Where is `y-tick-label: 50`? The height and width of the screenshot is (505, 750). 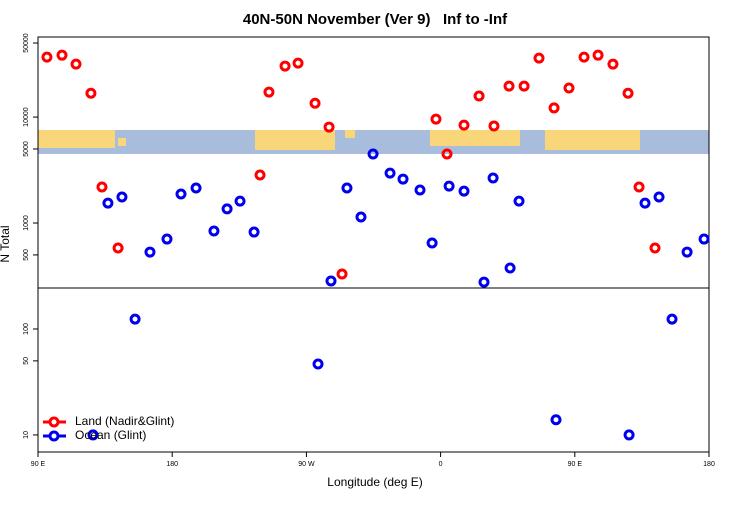 y-tick-label: 50 is located at coordinates (26, 361).